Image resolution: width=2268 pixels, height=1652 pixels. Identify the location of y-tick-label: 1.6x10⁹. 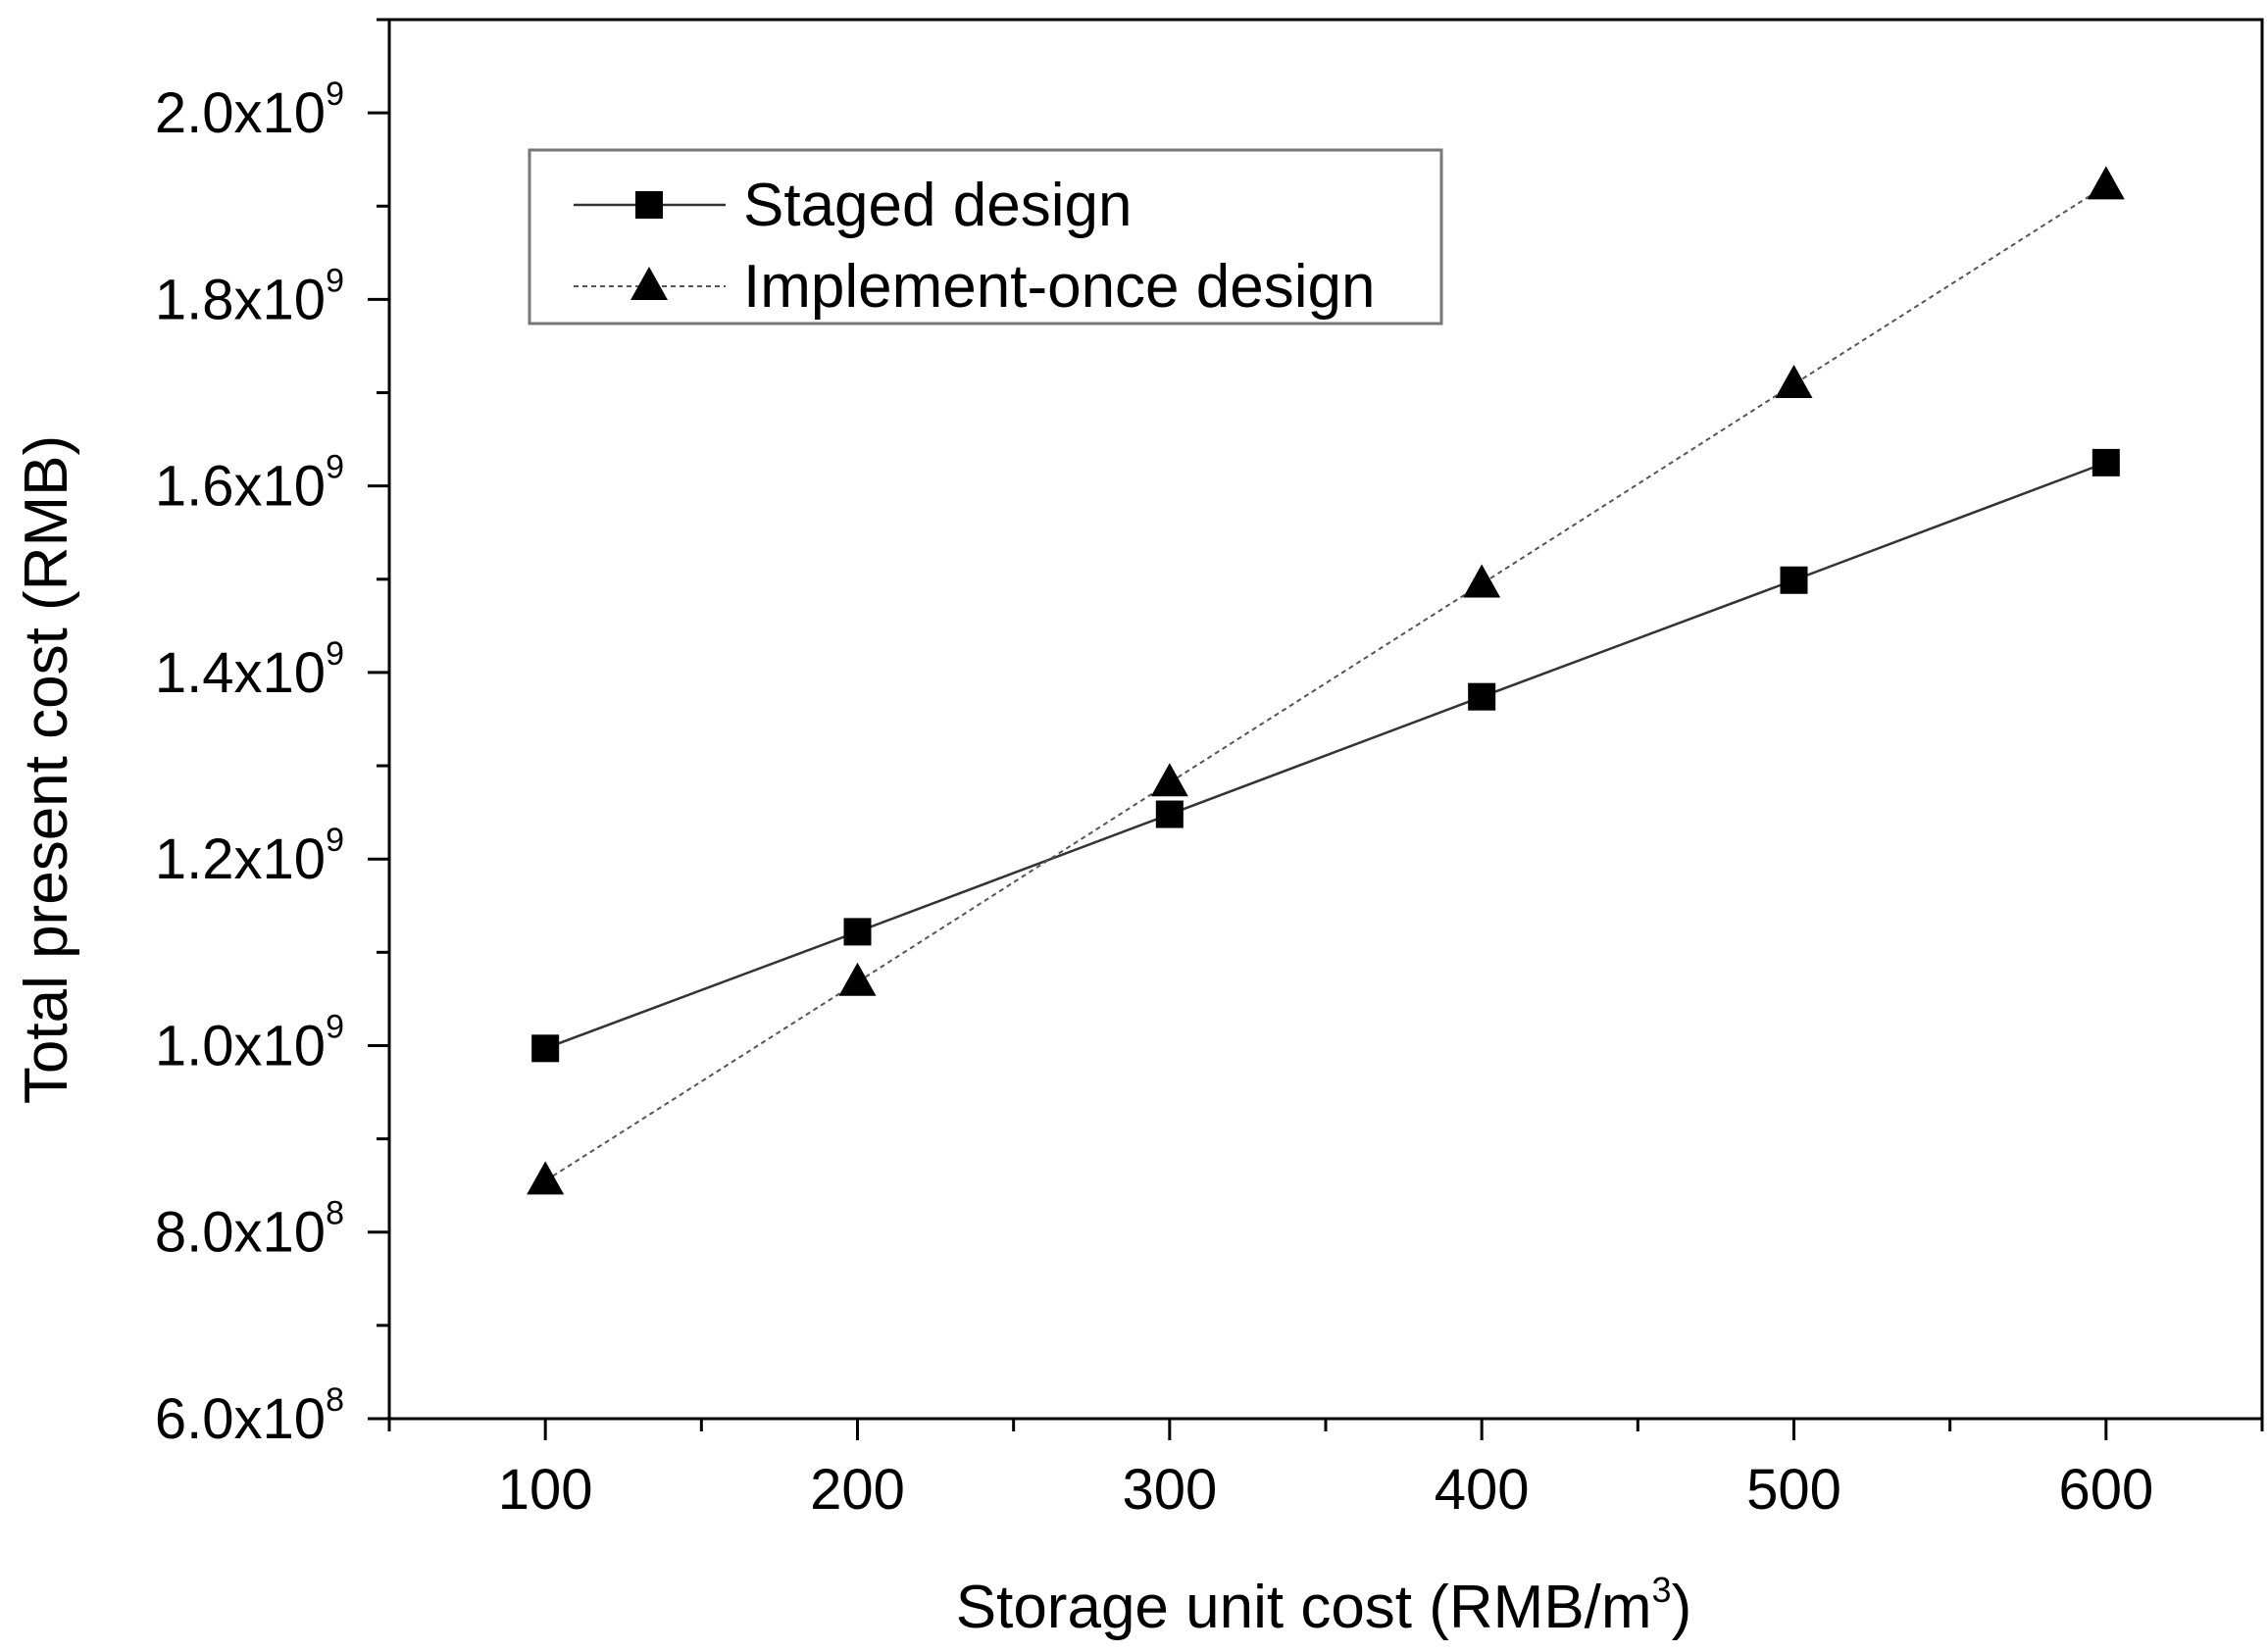
(249, 484).